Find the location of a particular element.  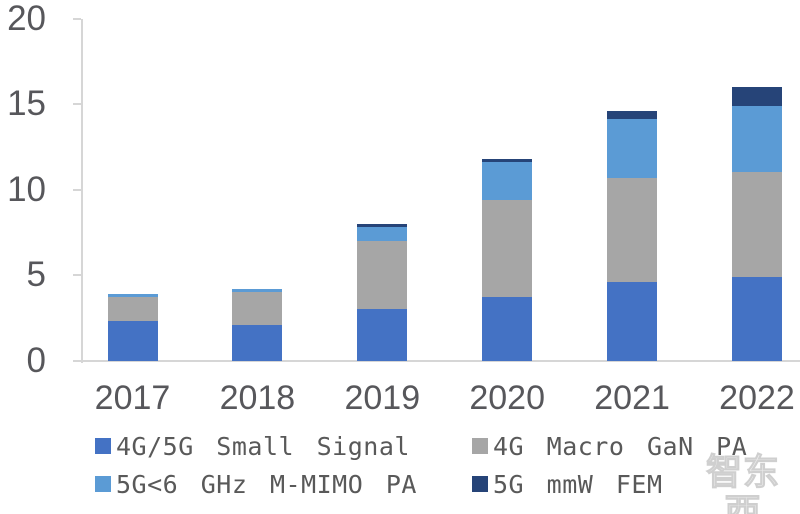

bar-2019 is located at coordinates (382, 292).